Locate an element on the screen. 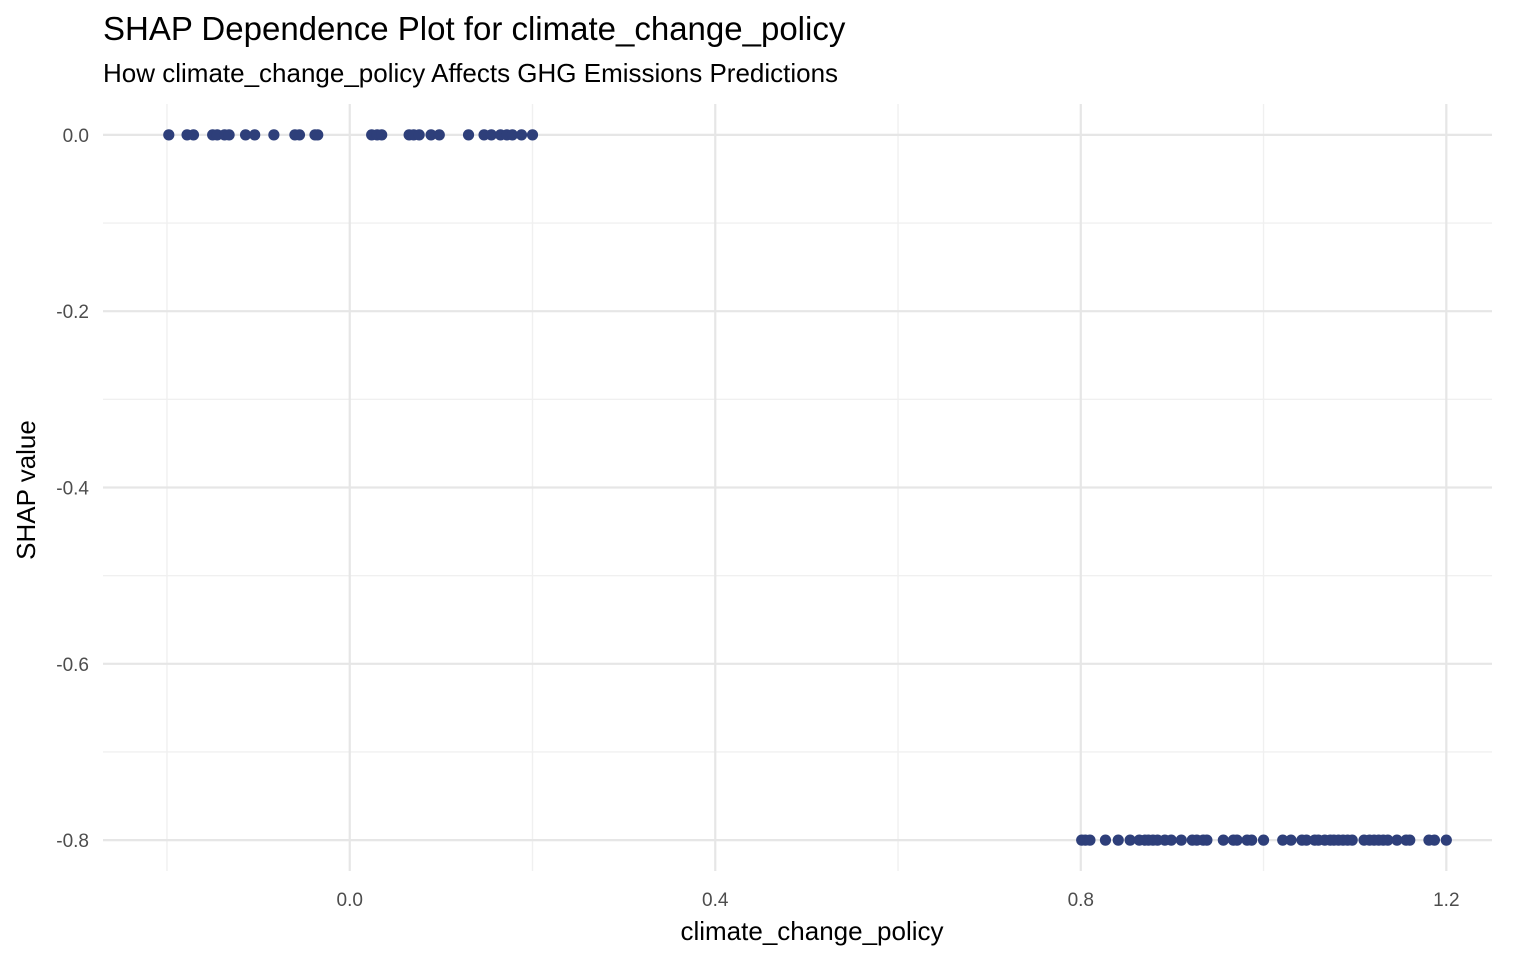 This screenshot has height=960, width=1536. y-tick-label-1: -0.2 is located at coordinates (72, 312).